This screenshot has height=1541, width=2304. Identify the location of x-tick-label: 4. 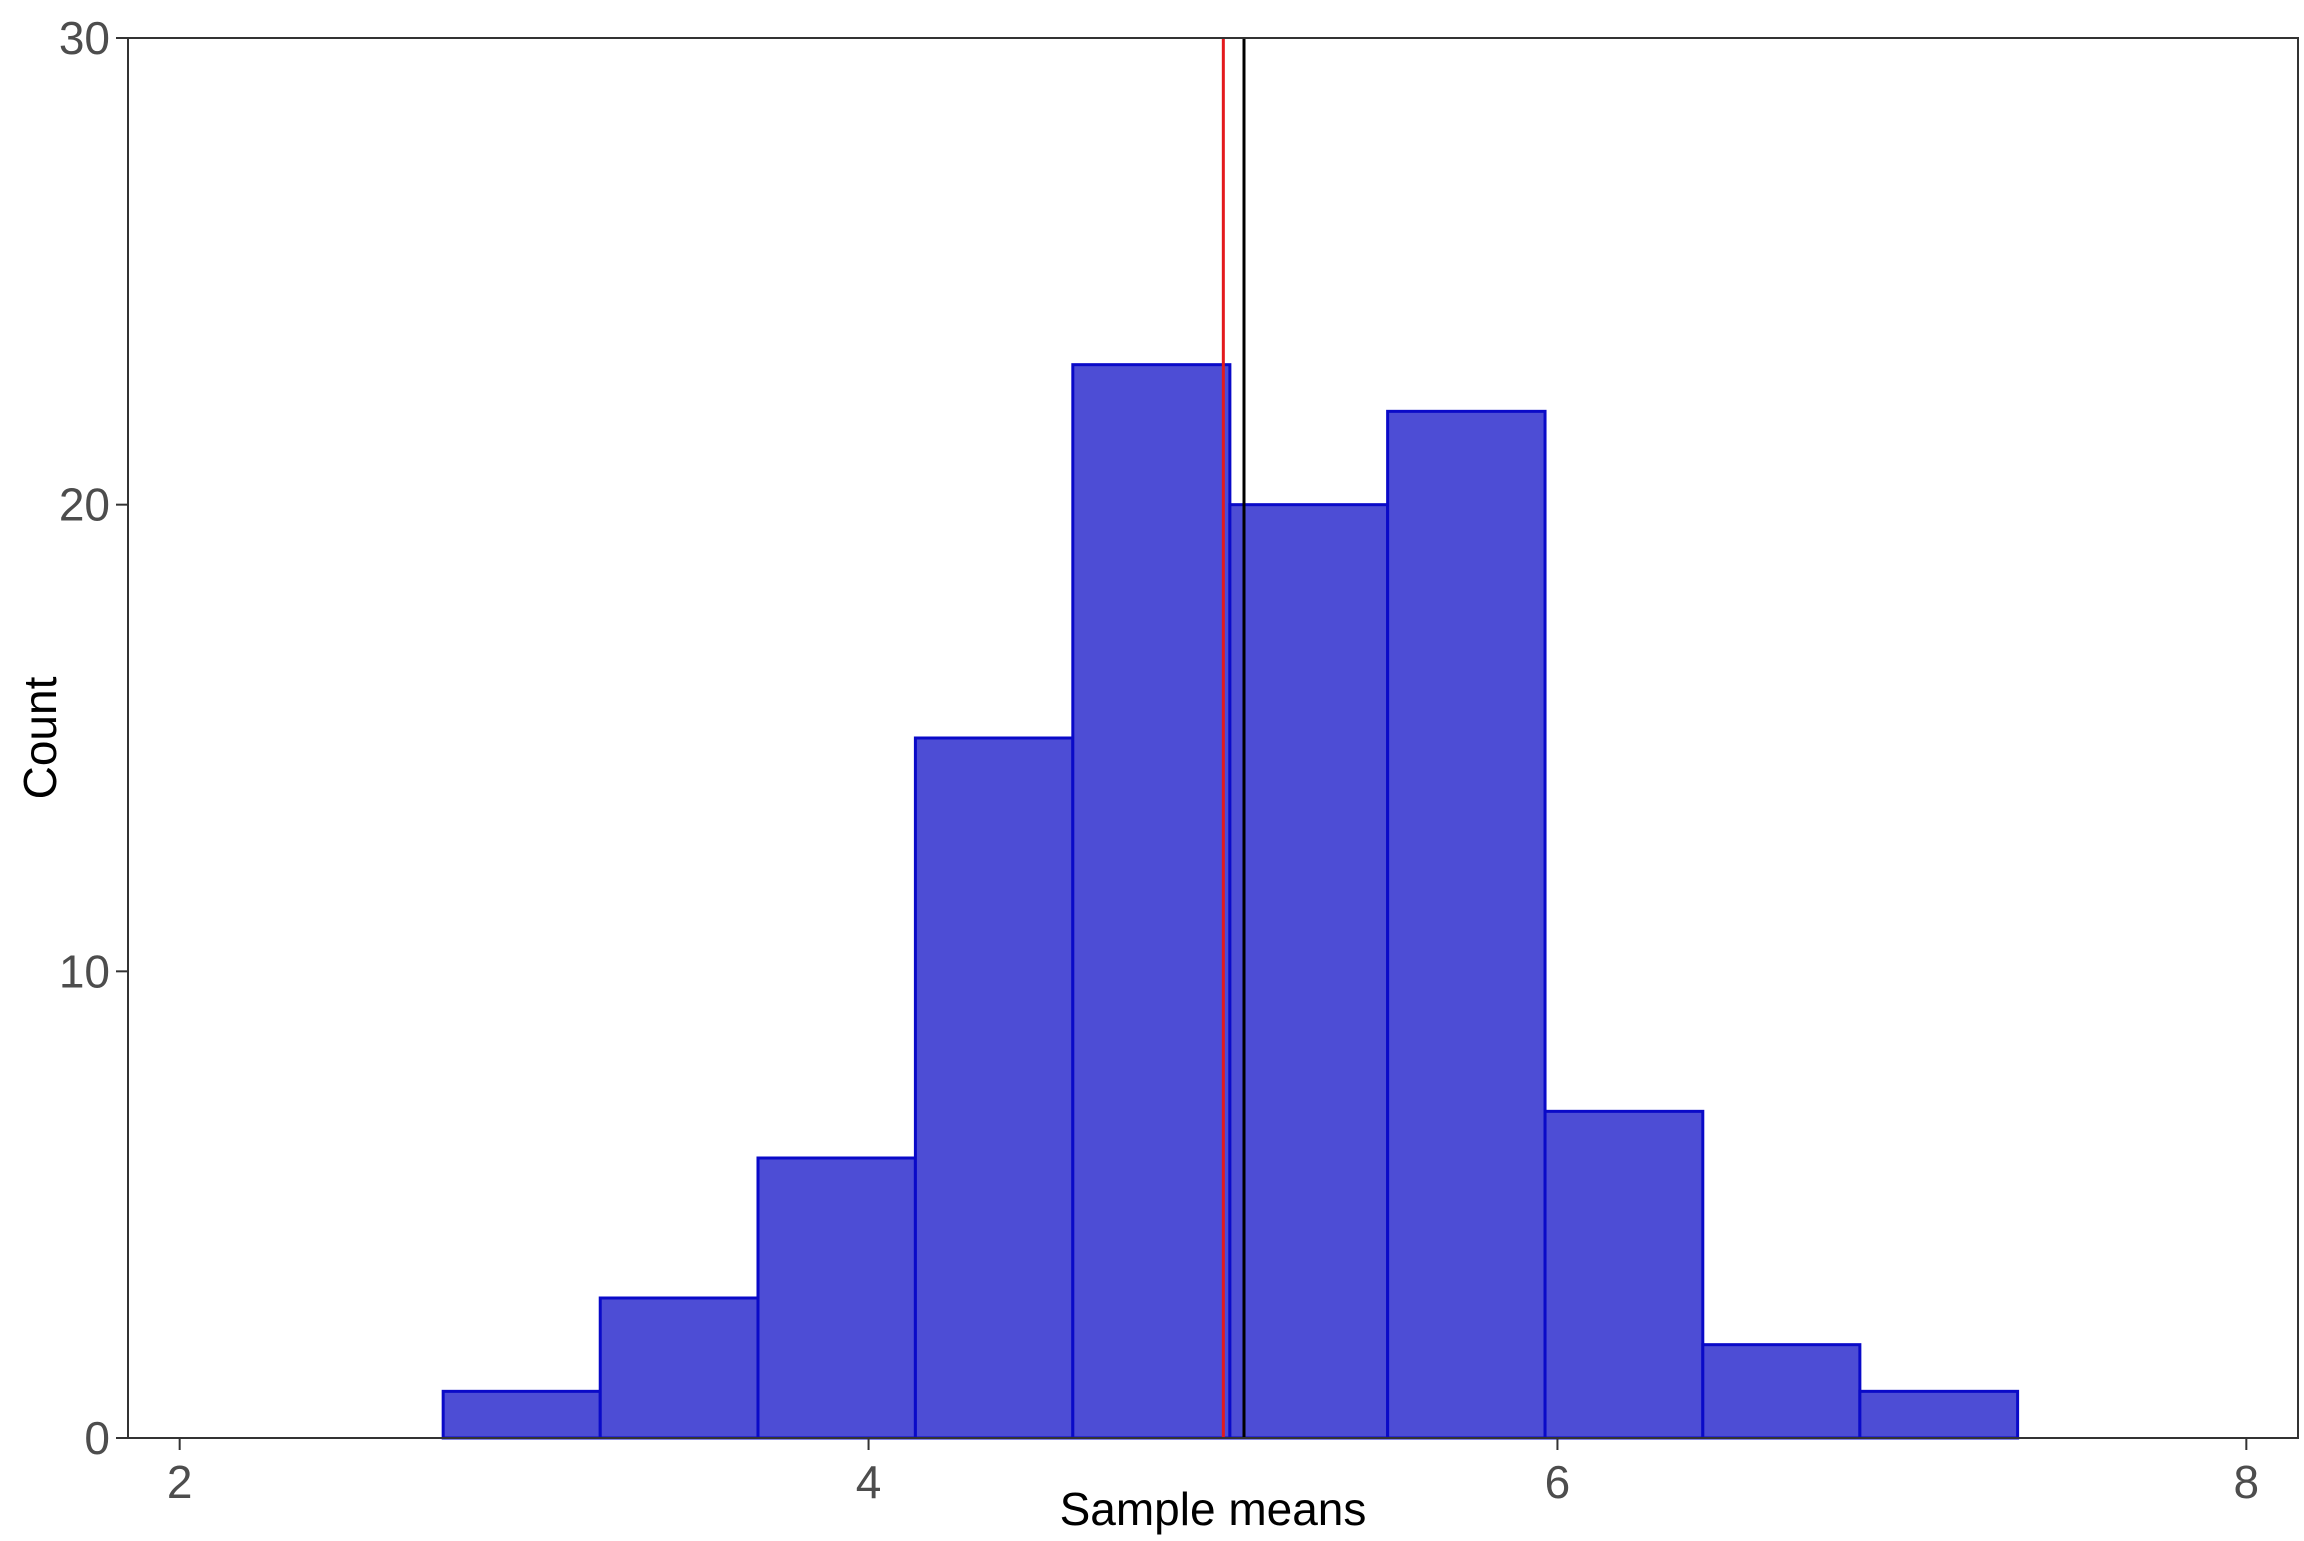
(869, 1482).